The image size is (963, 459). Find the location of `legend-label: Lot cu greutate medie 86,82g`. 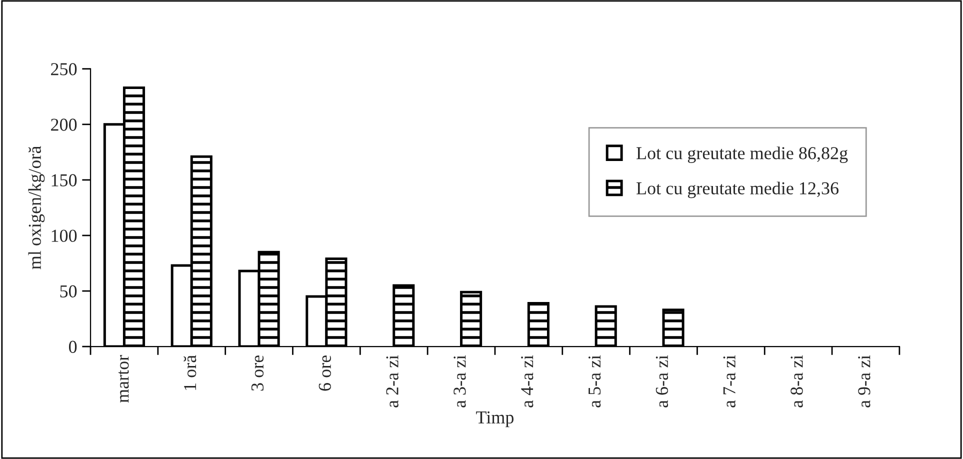

legend-label: Lot cu greutate medie 86,82g is located at coordinates (742, 154).